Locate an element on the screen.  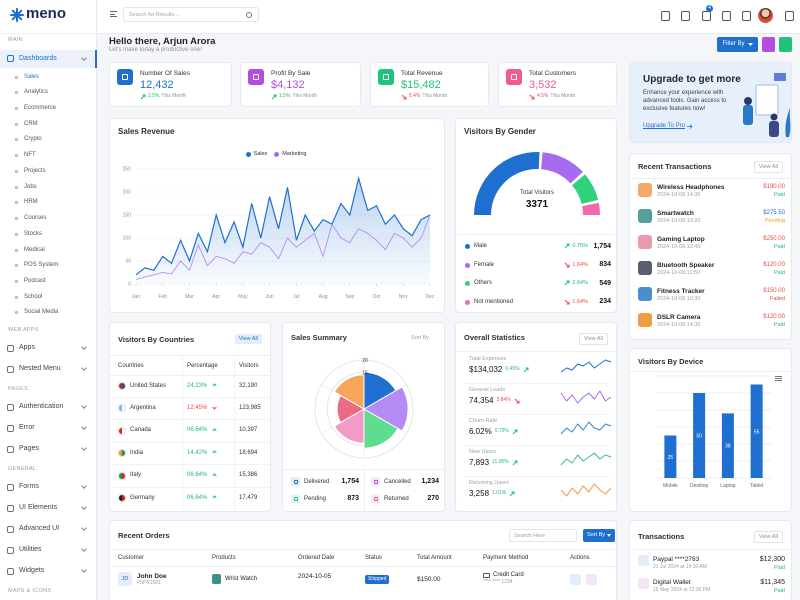
bar-chart: 25 Mobile 50 Desktop 38 Laptop 55 Tablet is located at coordinates (713, 432).